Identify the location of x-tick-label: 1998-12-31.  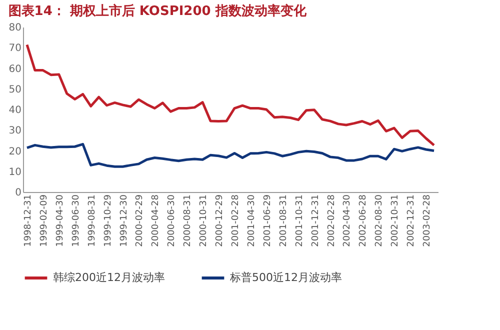
(28, 220).